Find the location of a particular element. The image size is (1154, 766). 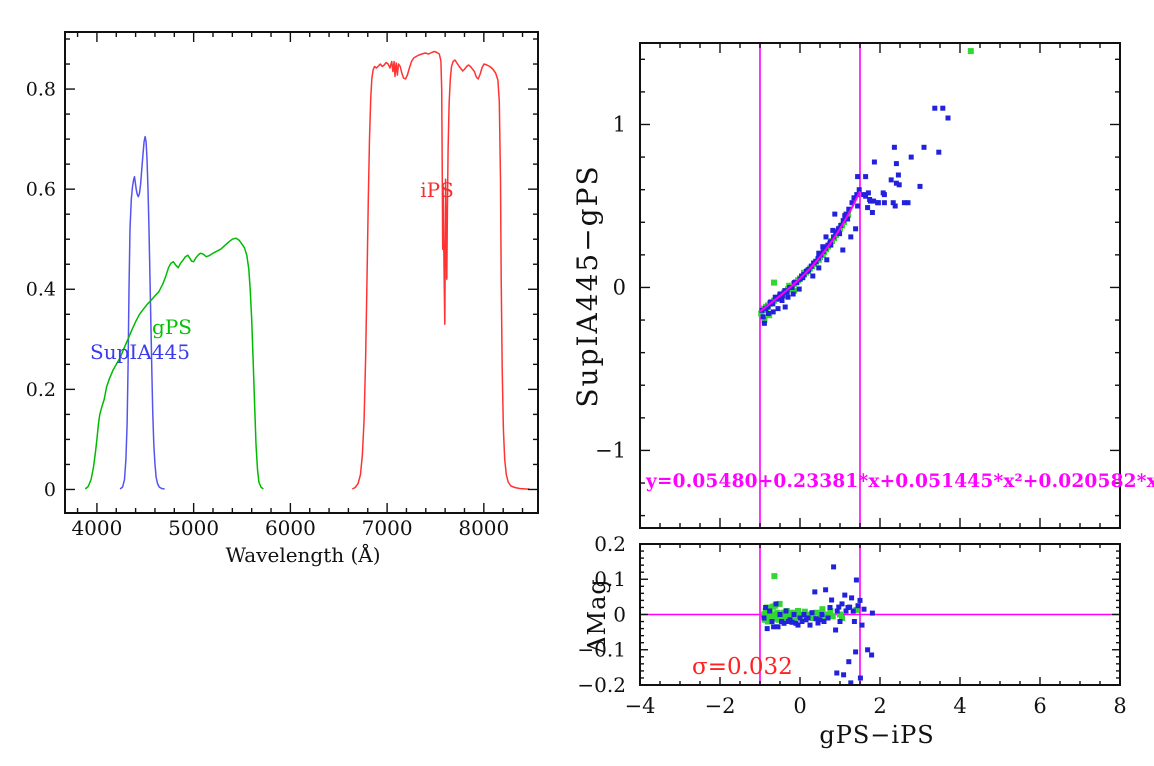

series-blue-squares is located at coordinates (818, 625).